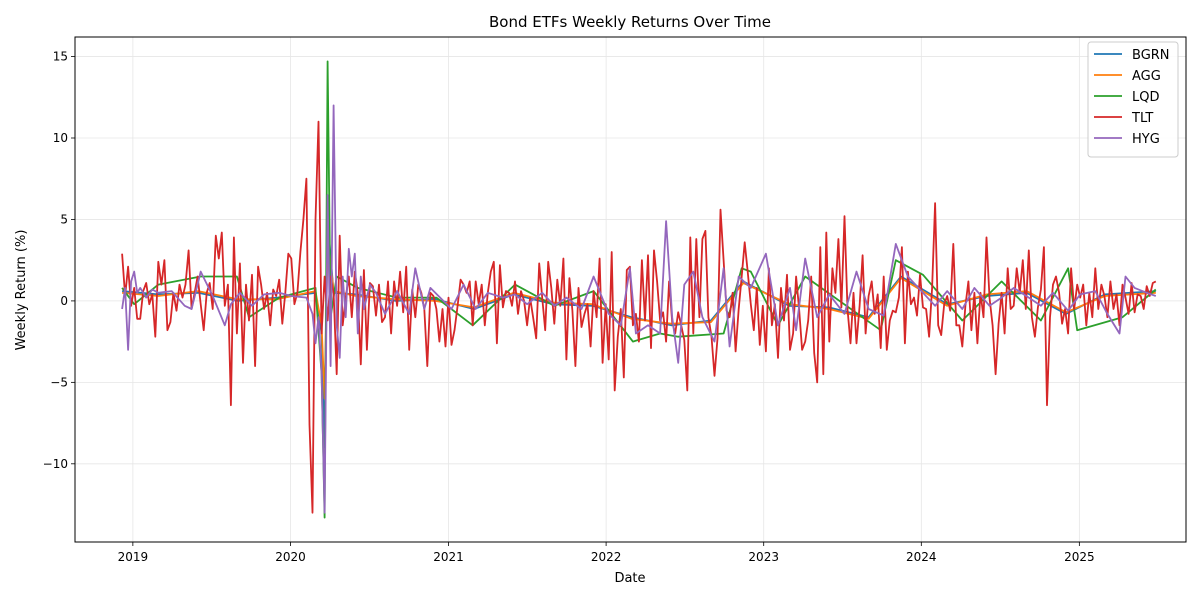 This screenshot has width=1200, height=600. I want to click on legend-label: AGG, so click(1146, 76).